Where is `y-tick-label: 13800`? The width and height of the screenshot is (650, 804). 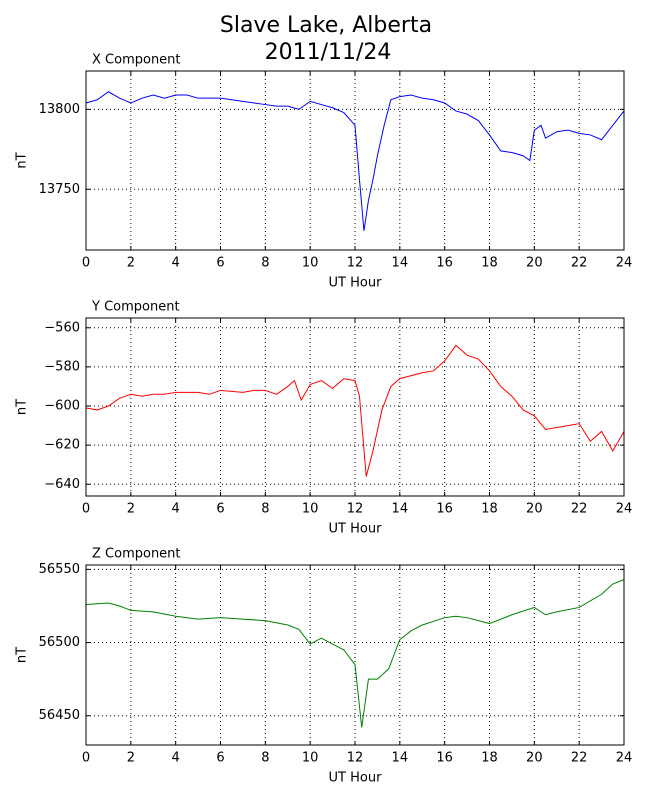
y-tick-label: 13800 is located at coordinates (59, 109).